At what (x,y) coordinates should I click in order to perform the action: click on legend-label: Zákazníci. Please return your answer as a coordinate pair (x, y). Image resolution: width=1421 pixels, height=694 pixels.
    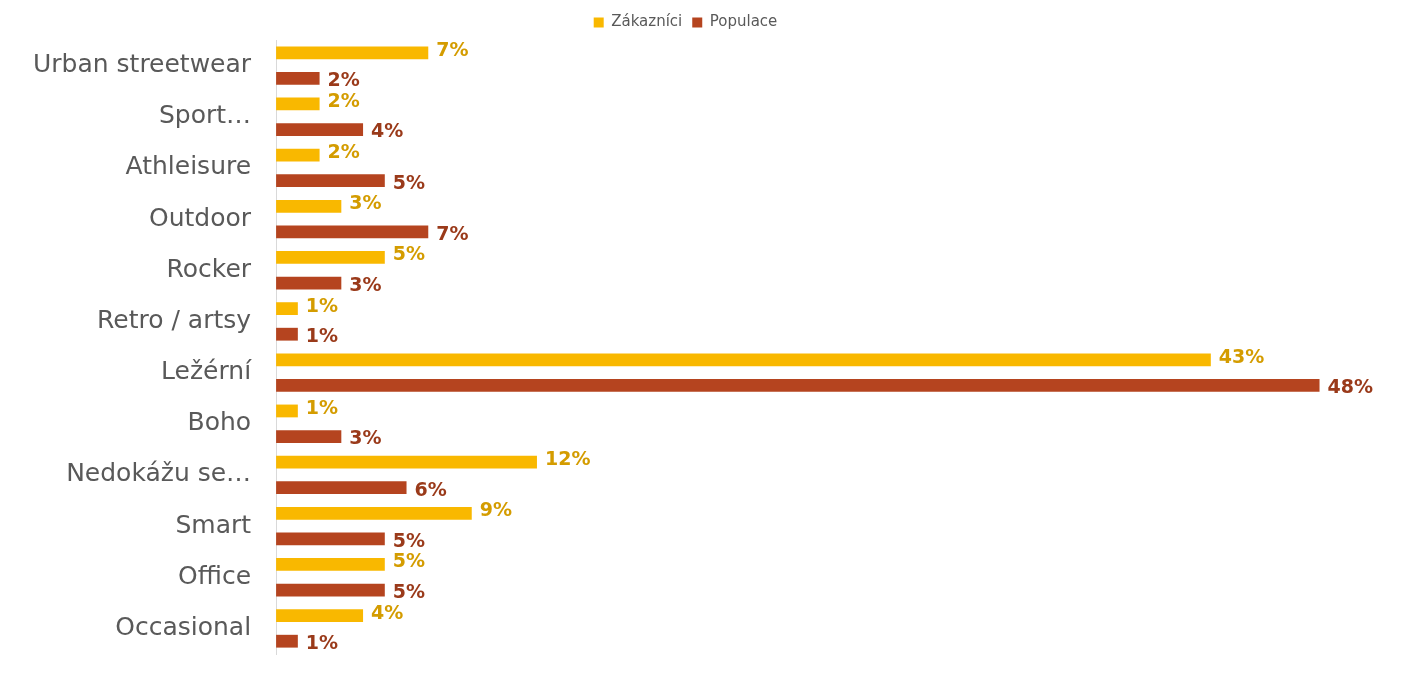
    Looking at the image, I should click on (647, 21).